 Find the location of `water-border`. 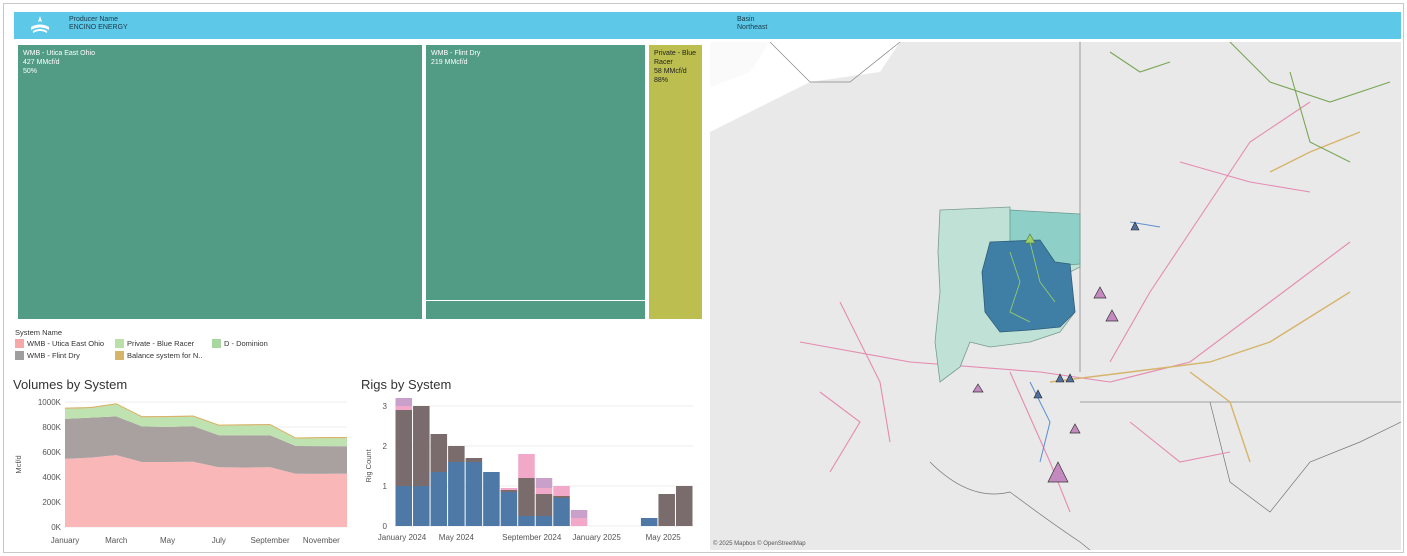

water-border is located at coordinates (835, 62).